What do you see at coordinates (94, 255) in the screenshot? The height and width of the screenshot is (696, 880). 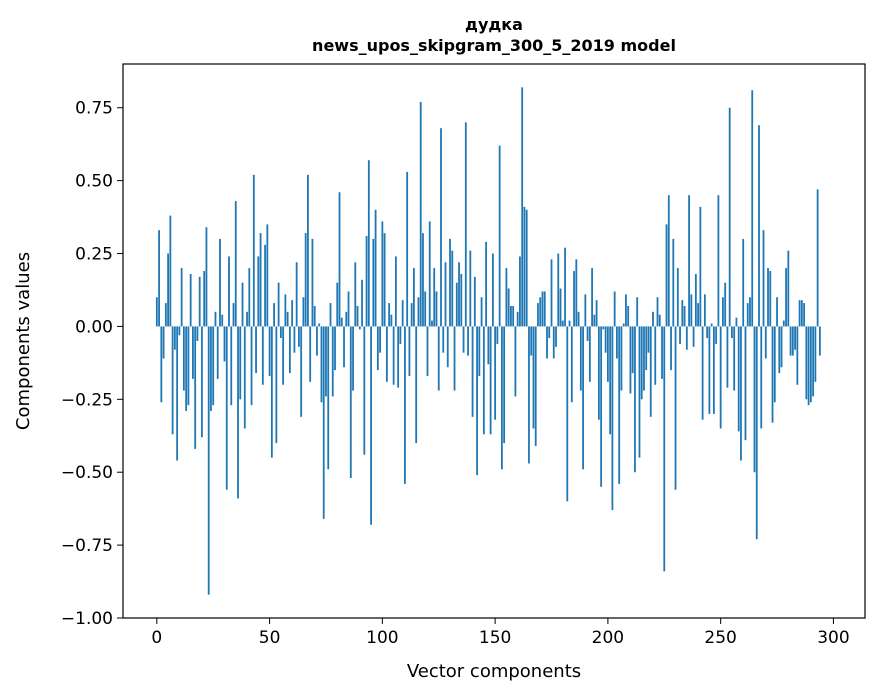 I see `y-tick-label: 0.25` at bounding box center [94, 255].